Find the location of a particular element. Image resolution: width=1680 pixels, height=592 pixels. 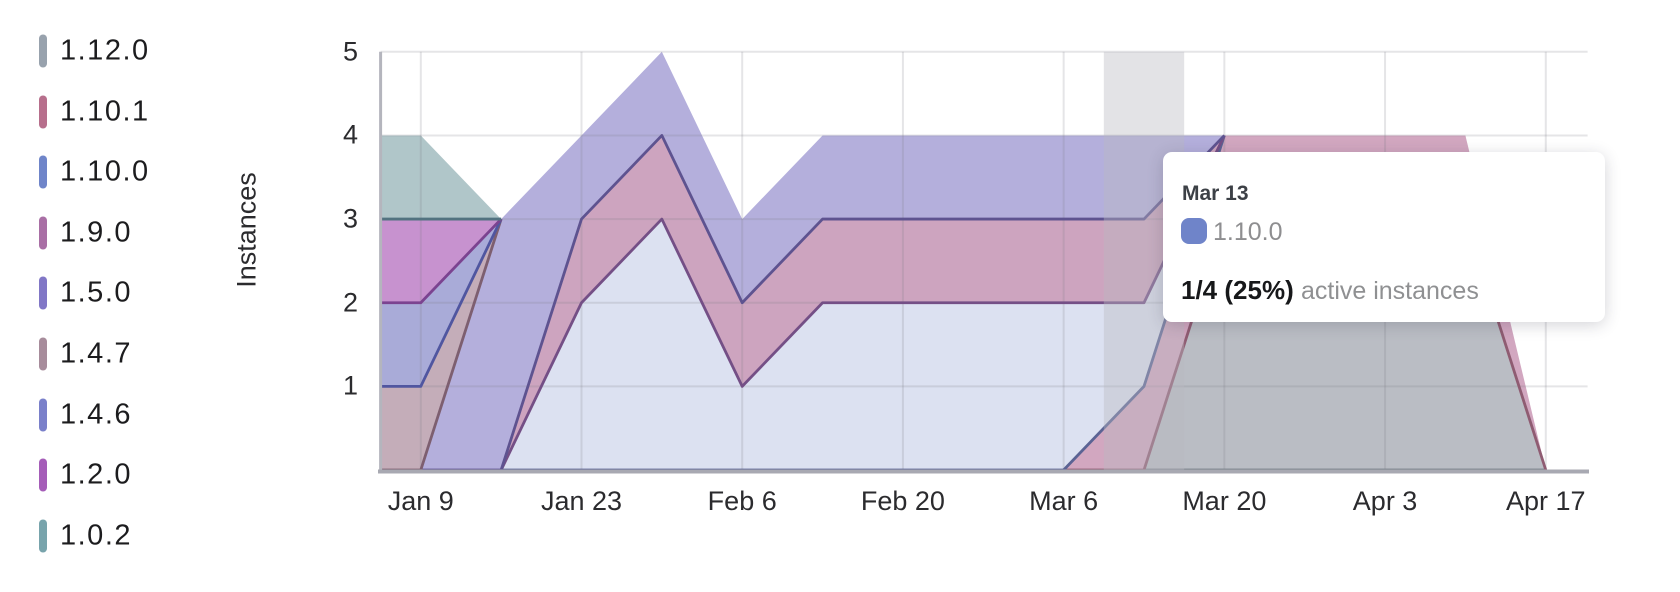

y-axis-title: Instances is located at coordinates (246, 230).